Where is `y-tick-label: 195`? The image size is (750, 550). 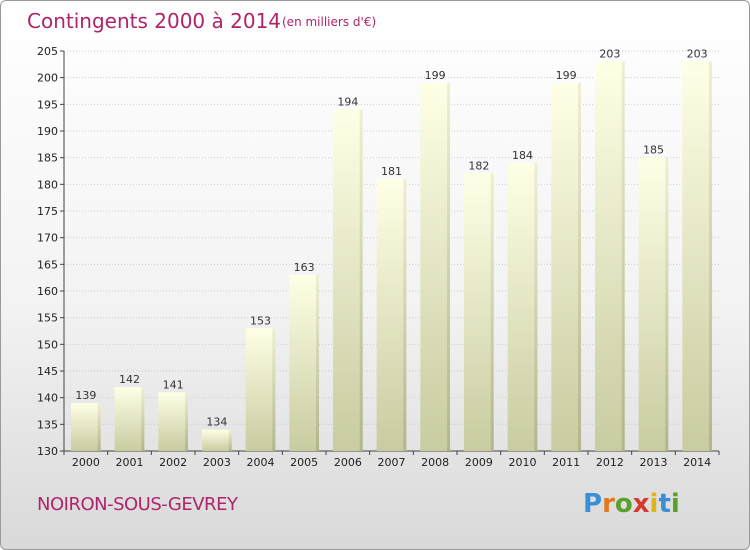
y-tick-label: 195 is located at coordinates (47, 104).